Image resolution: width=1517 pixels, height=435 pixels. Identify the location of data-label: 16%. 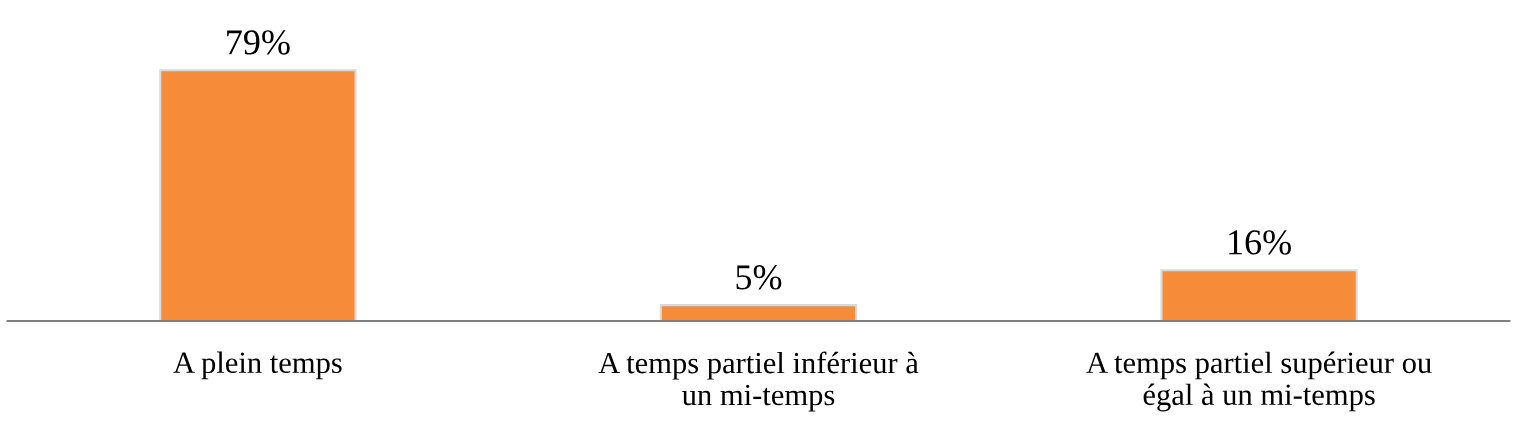
(1260, 242).